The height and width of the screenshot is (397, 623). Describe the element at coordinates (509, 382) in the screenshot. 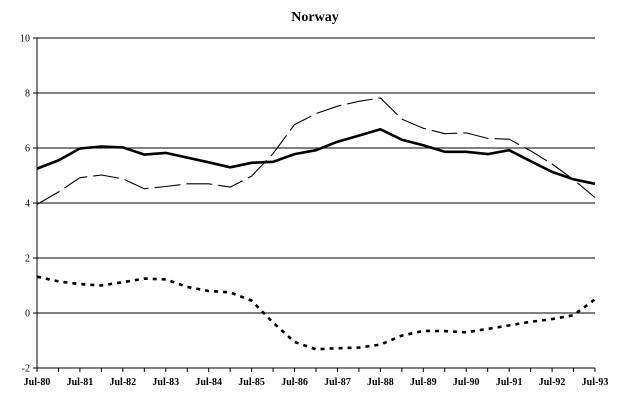

I see `x-tick-label: Jul-91` at that location.